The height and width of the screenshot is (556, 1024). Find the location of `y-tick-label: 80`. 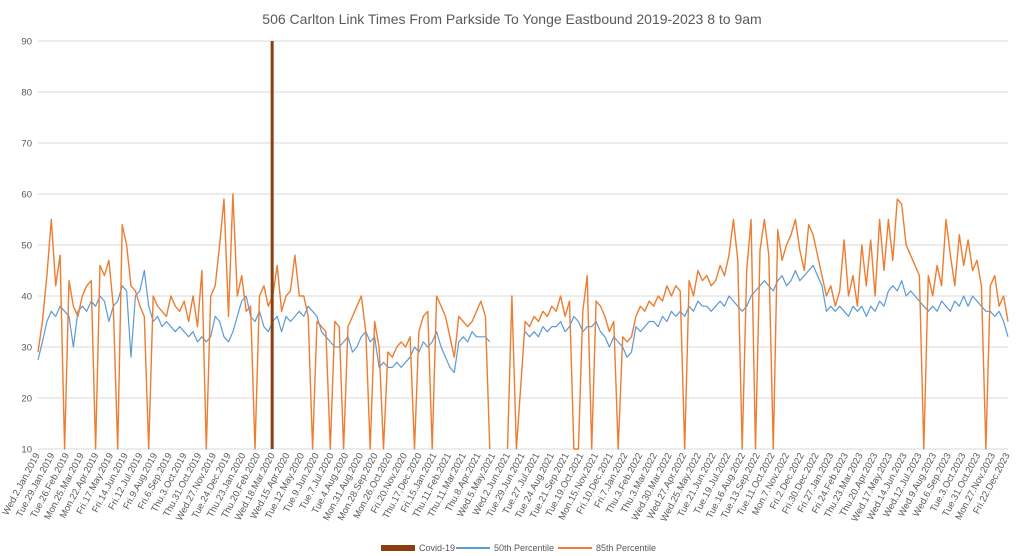

y-tick-label: 80 is located at coordinates (26, 93).